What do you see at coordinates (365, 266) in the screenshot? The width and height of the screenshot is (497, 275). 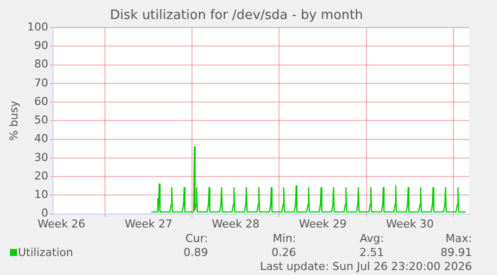 I see `text: Last update: Sun Jul 26 23:20:00 2026` at bounding box center [365, 266].